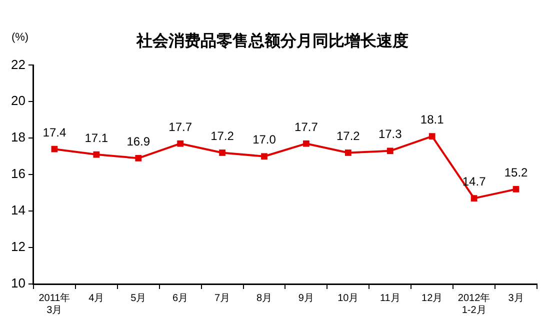  Describe the element at coordinates (54, 132) in the screenshot. I see `data-label: 17.4` at that location.